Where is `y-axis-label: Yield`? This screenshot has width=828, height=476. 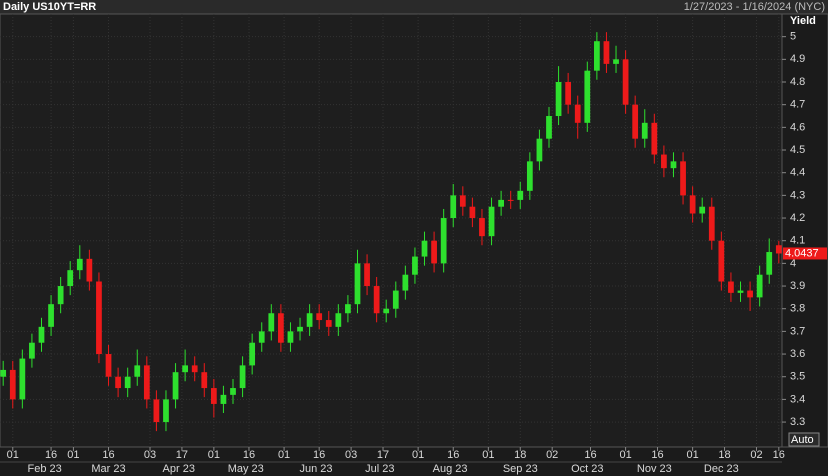 y-axis-label: Yield is located at coordinates (803, 21).